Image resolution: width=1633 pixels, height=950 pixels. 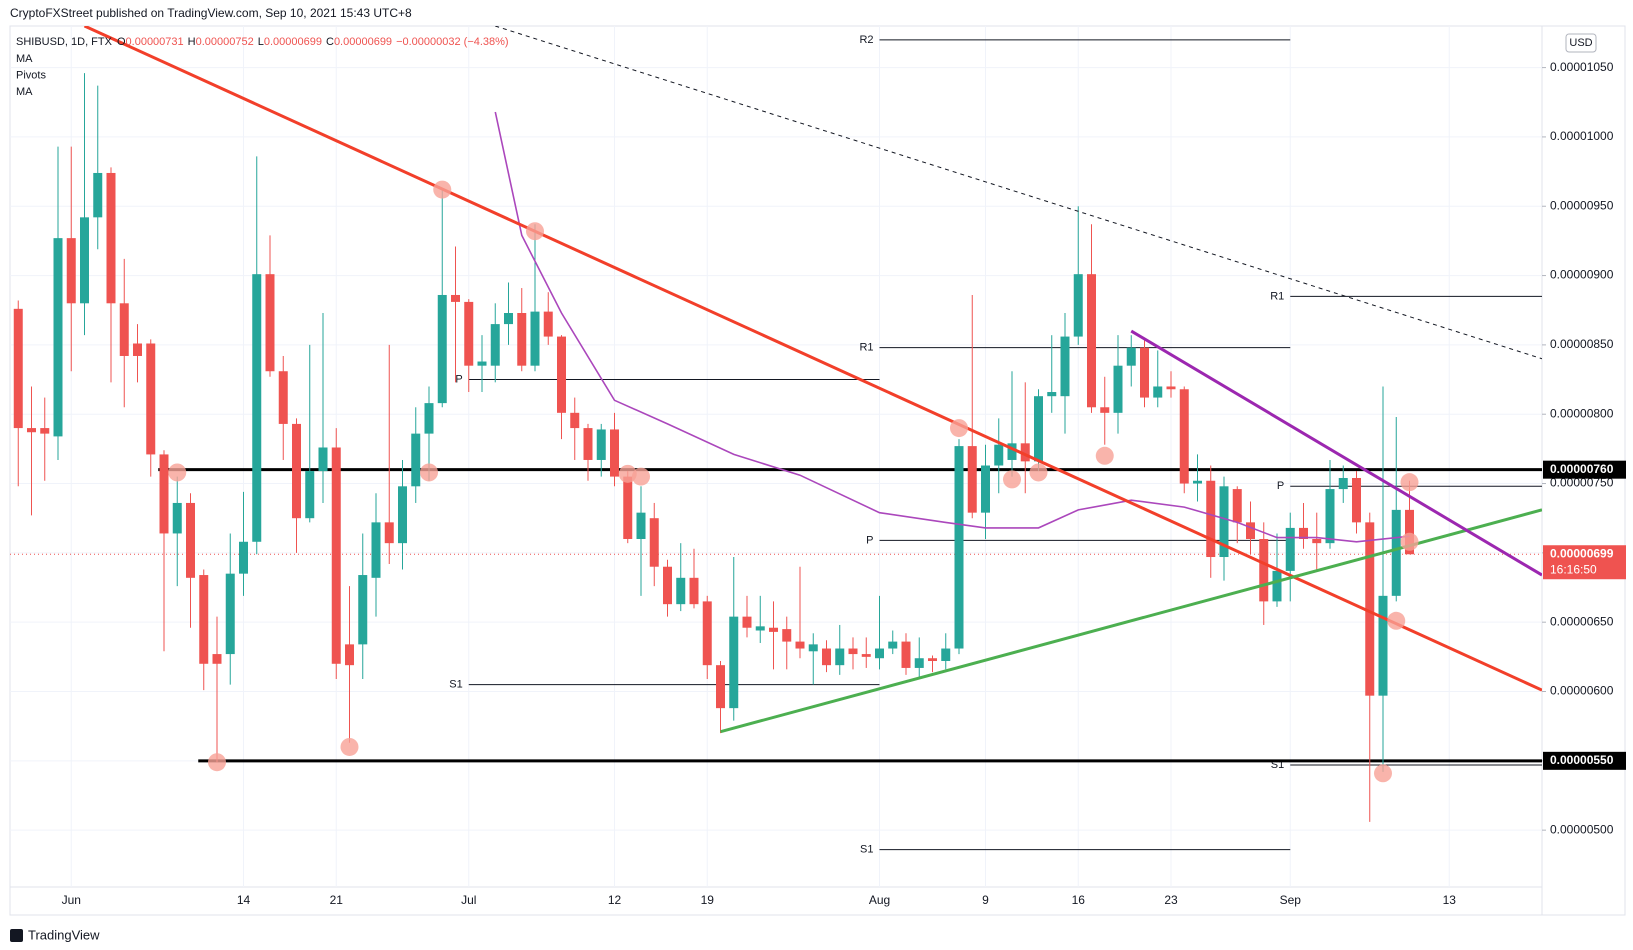 I want to click on countdown-label: 16:16:50, so click(x=1573, y=569).